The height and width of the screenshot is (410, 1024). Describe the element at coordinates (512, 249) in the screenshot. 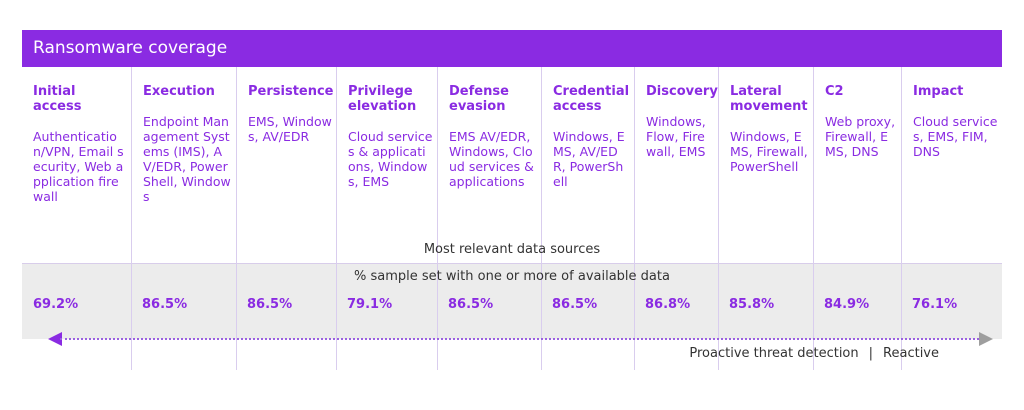

I see `data-sources-label: Most relevant data sources` at that location.